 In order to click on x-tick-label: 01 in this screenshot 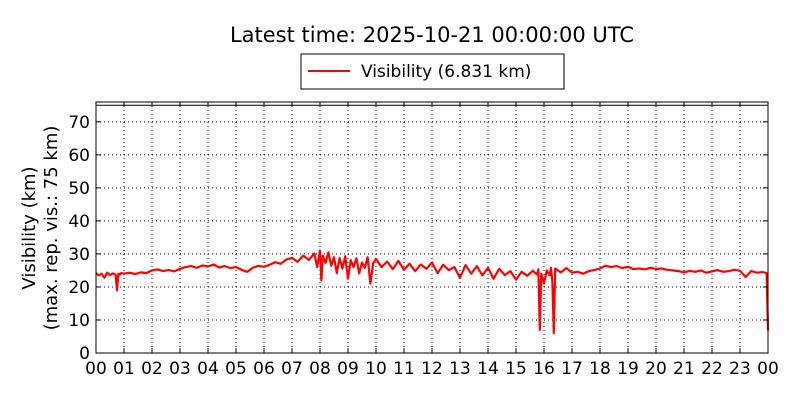, I will do `click(124, 369)`.